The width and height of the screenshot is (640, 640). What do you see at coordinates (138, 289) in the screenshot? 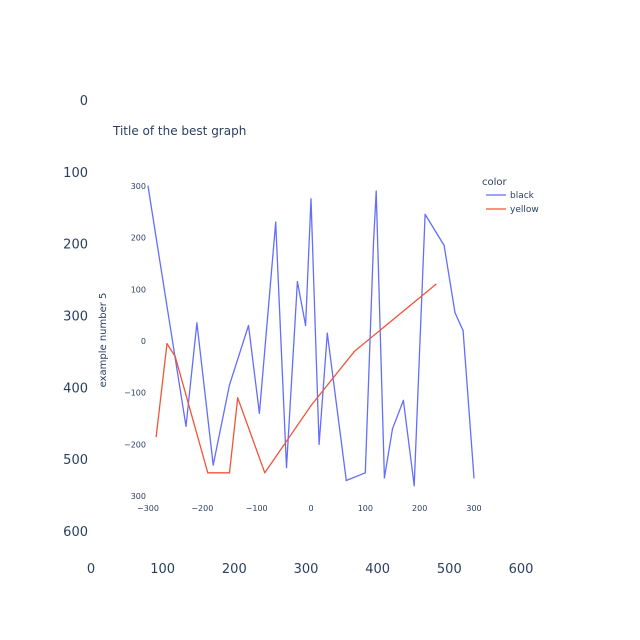
I see `inner-y-tick-label: 100` at bounding box center [138, 289].